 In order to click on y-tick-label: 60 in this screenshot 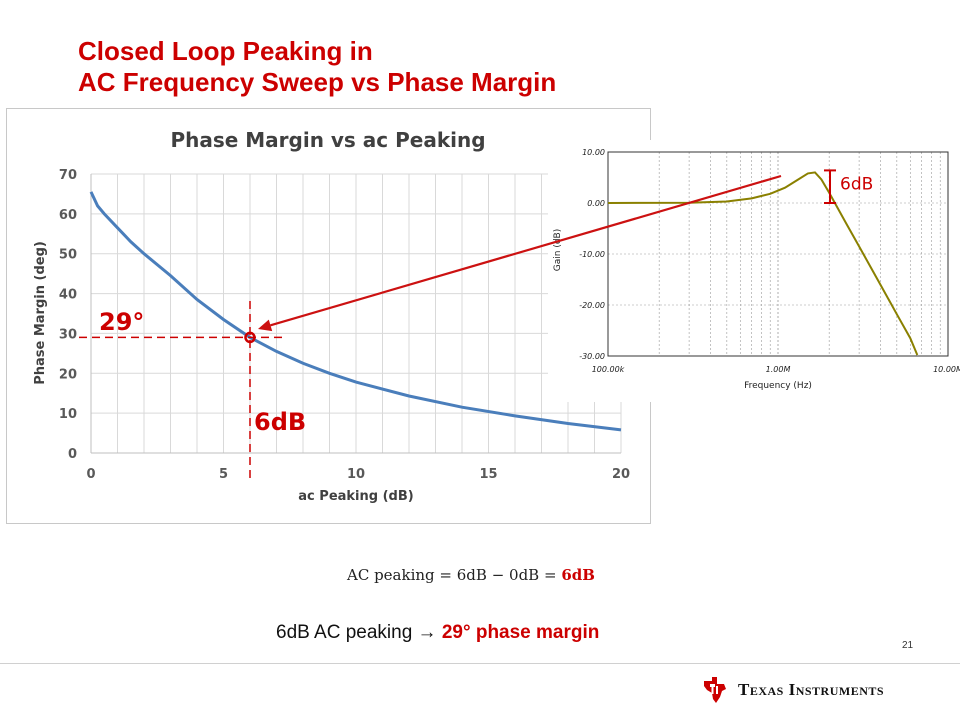, I will do `click(68, 215)`.